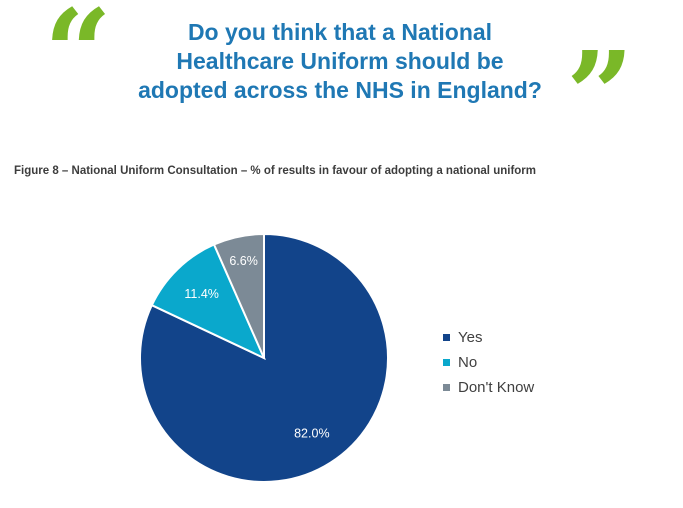  Describe the element at coordinates (78, 61) in the screenshot. I see `open-quote-icon: “` at that location.